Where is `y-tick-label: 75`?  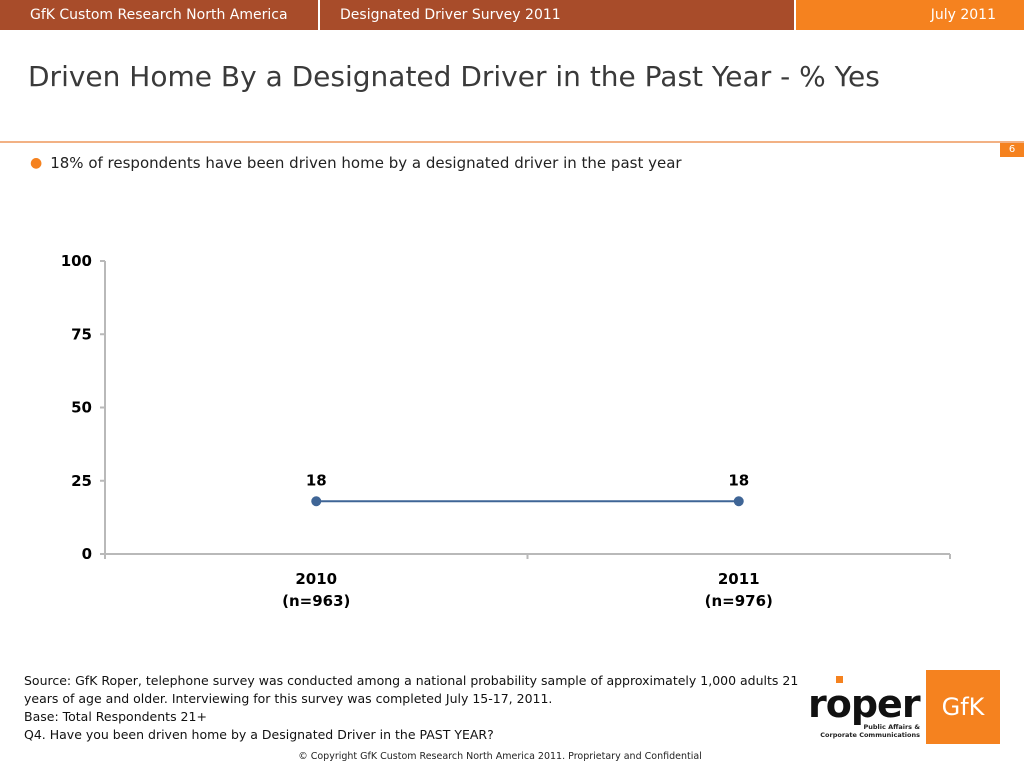
y-tick-label: 75 is located at coordinates (81, 334).